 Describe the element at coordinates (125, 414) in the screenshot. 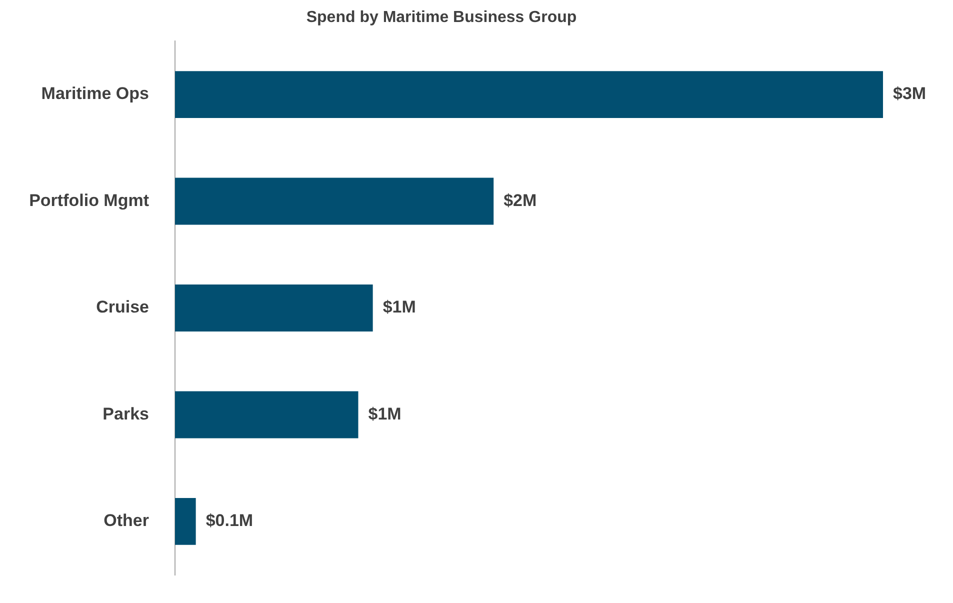

I see `y-tick-label: Parks` at that location.